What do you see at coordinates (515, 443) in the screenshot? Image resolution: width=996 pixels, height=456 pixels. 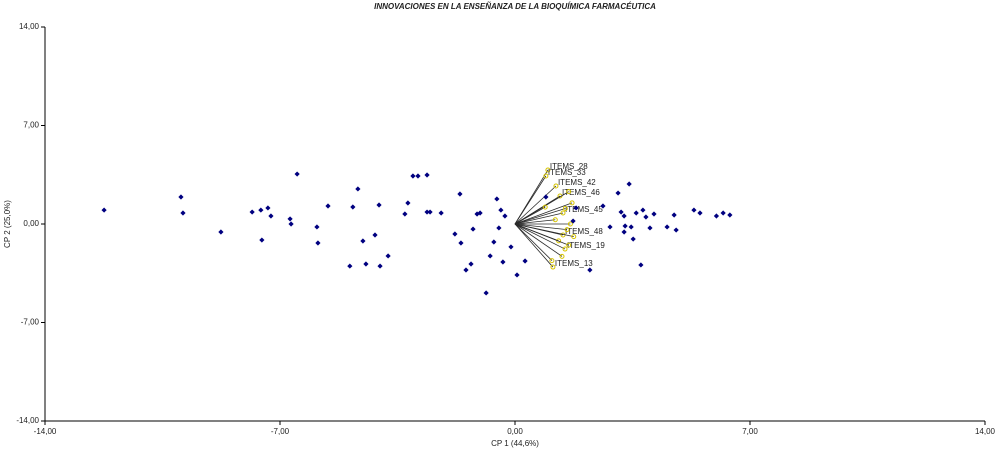 I see `x-axis-label: CP 1 (44,6%)` at bounding box center [515, 443].